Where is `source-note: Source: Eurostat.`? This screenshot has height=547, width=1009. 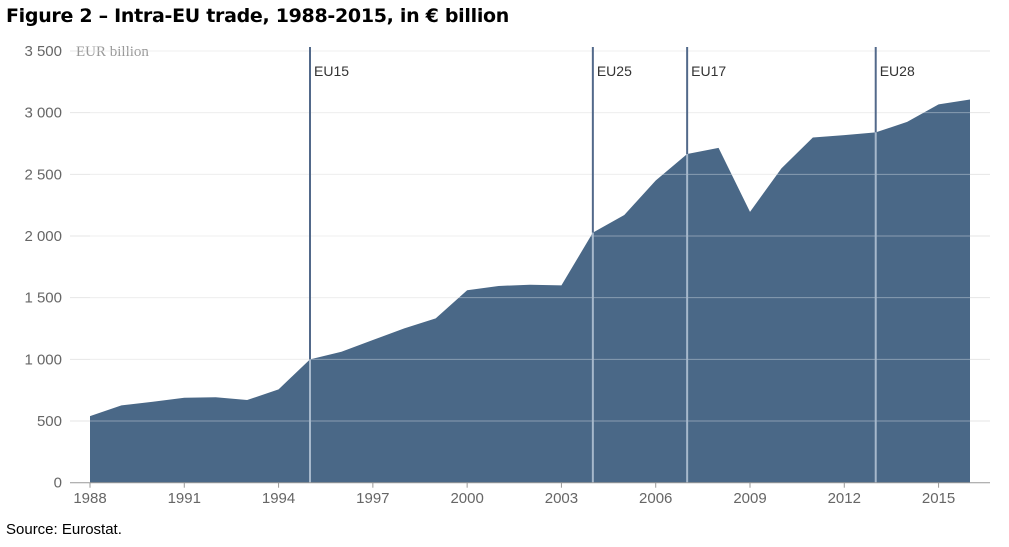
source-note: Source: Eurostat. is located at coordinates (64, 529).